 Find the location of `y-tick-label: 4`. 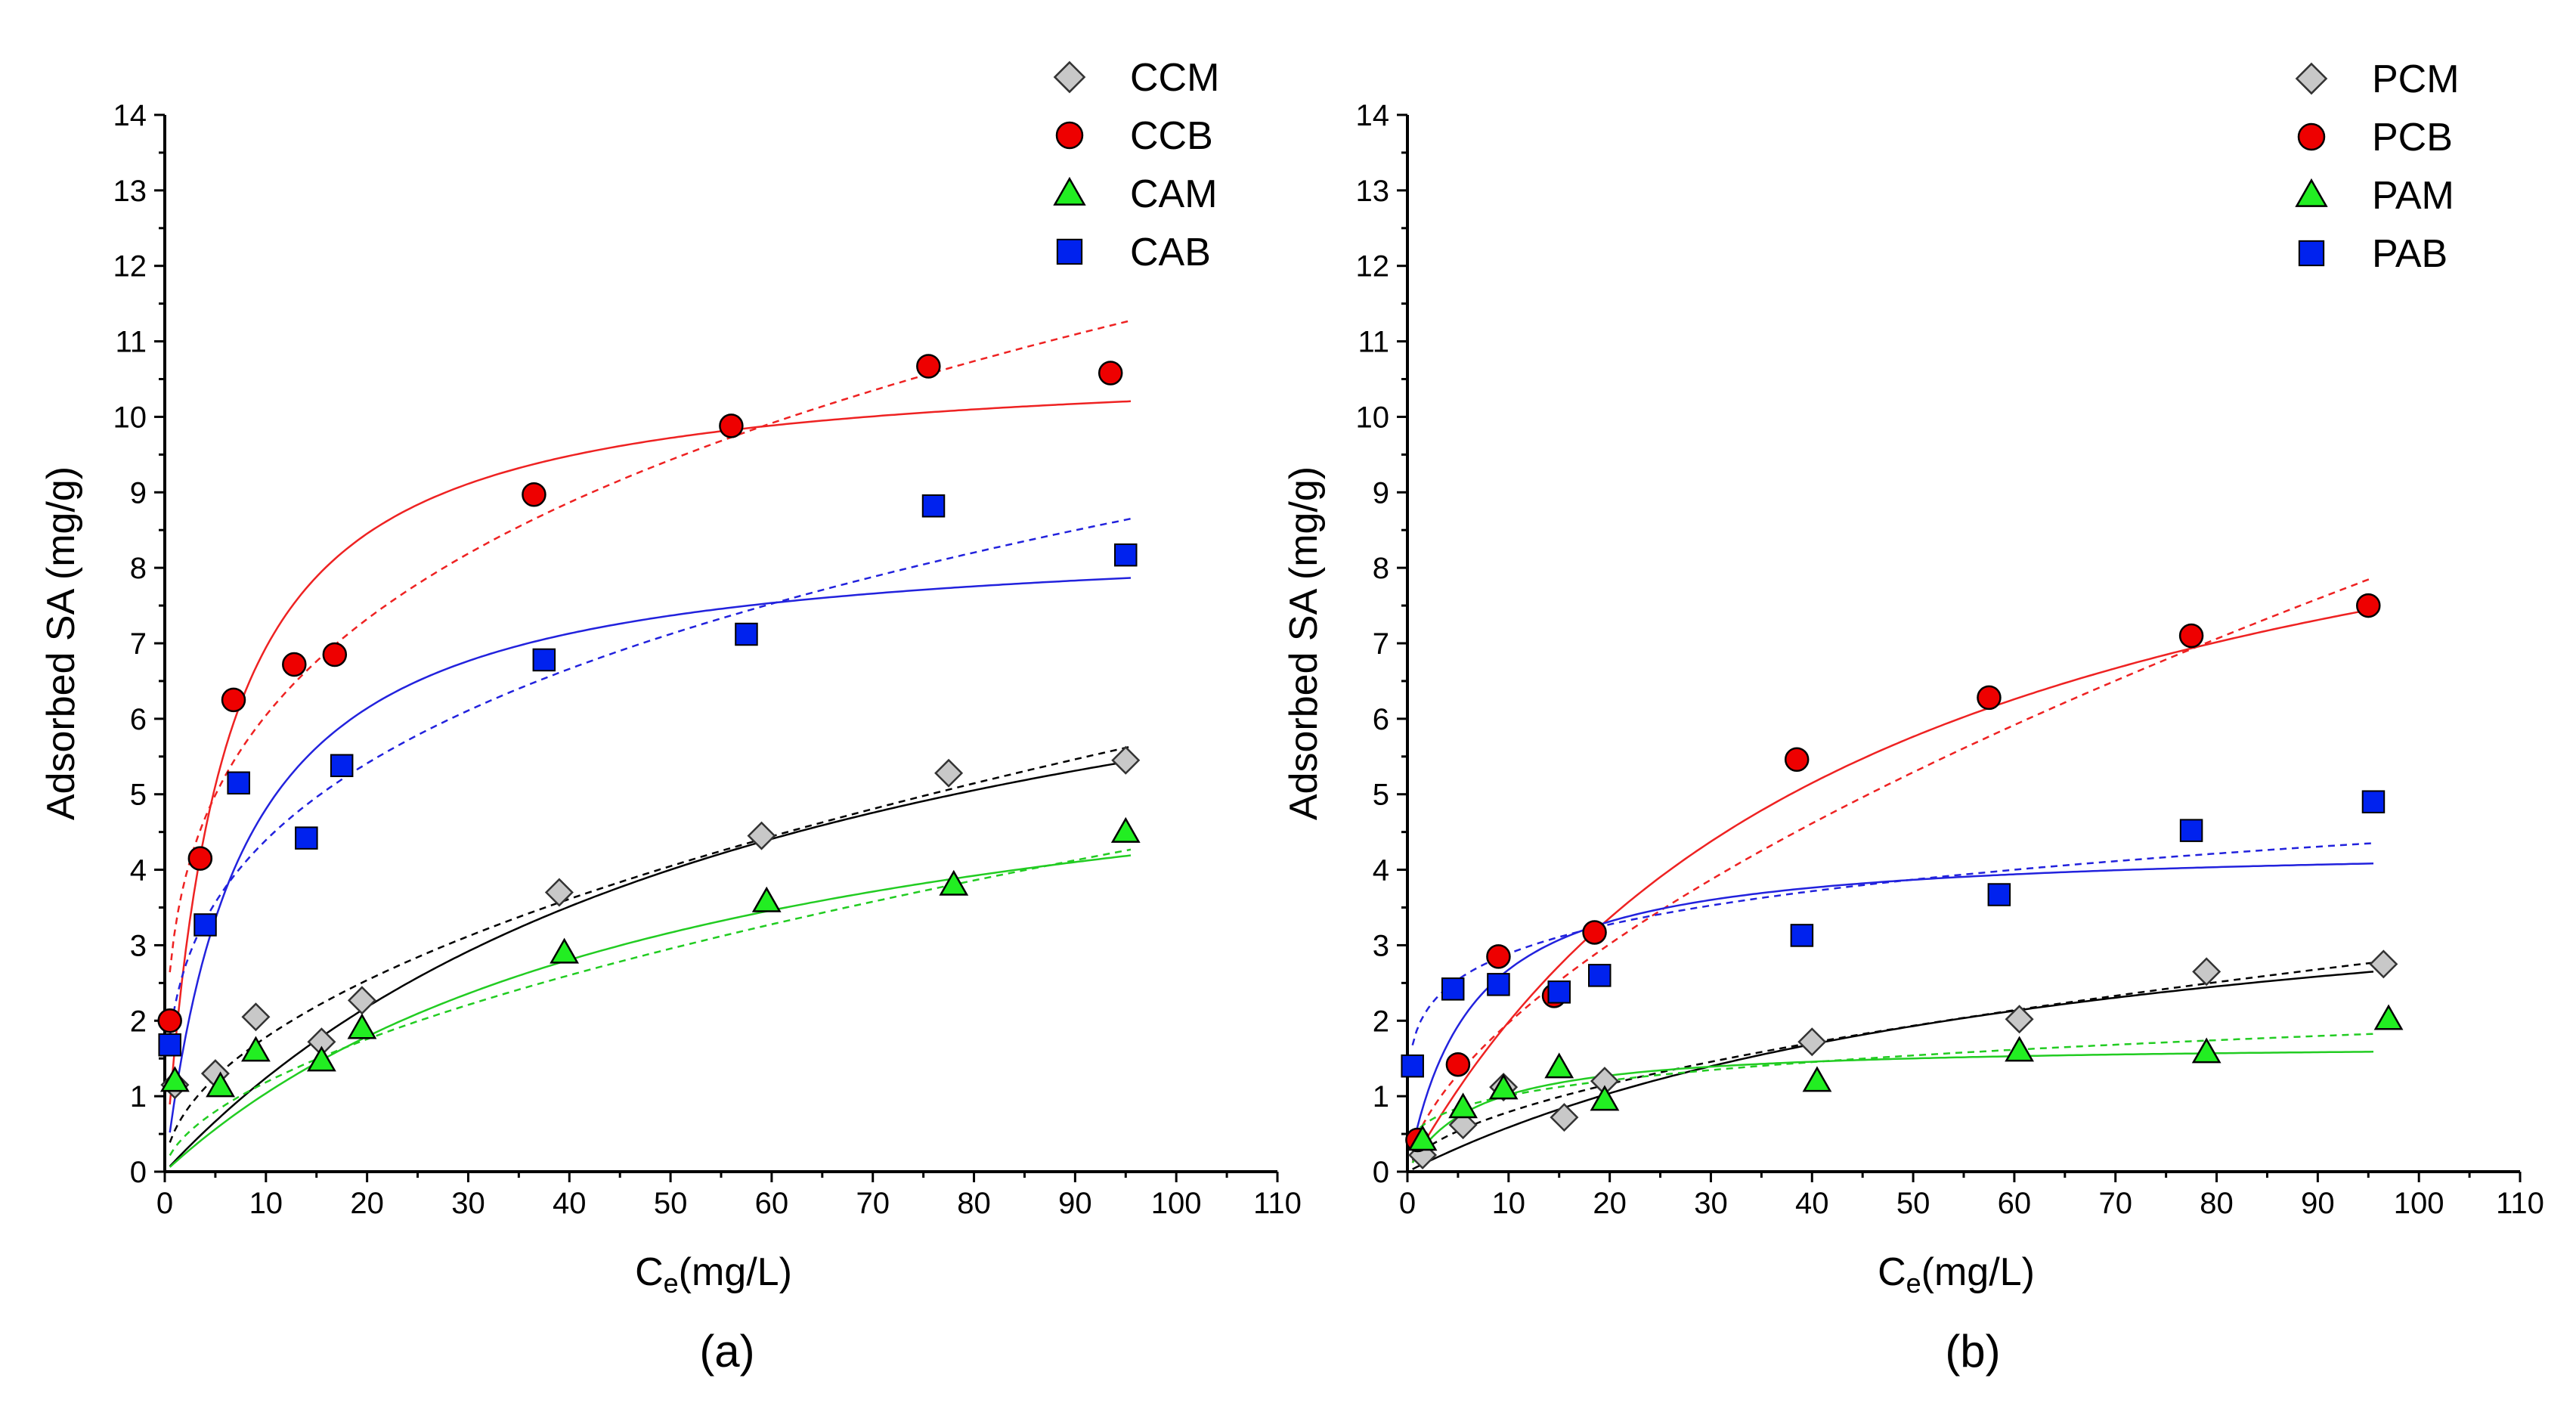

y-tick-label: 4 is located at coordinates (138, 871).